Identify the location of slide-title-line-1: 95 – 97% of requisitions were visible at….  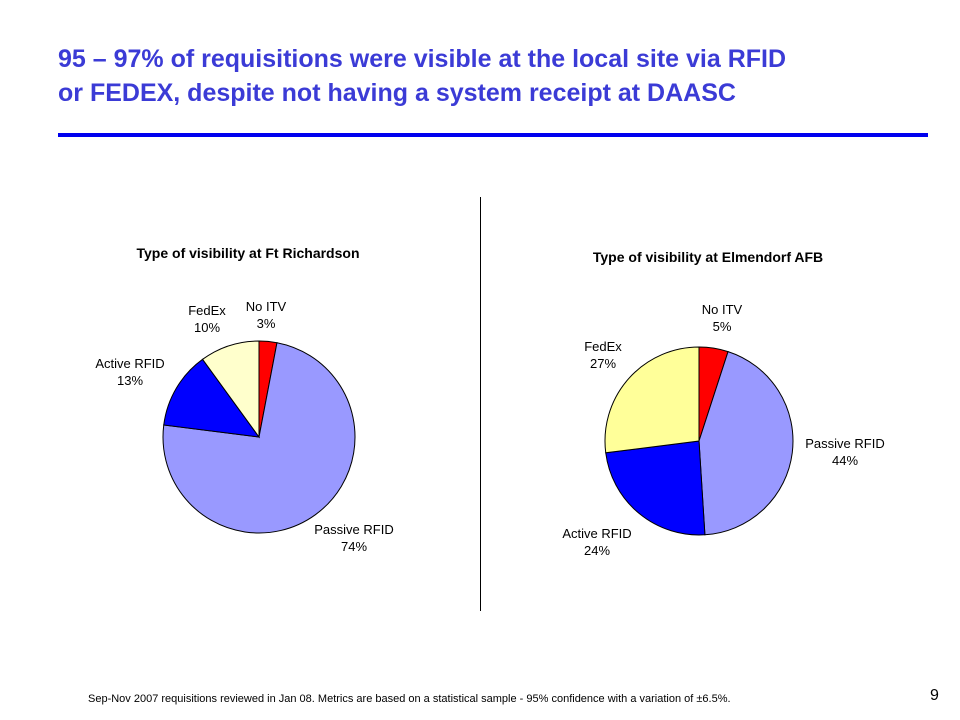
(422, 59).